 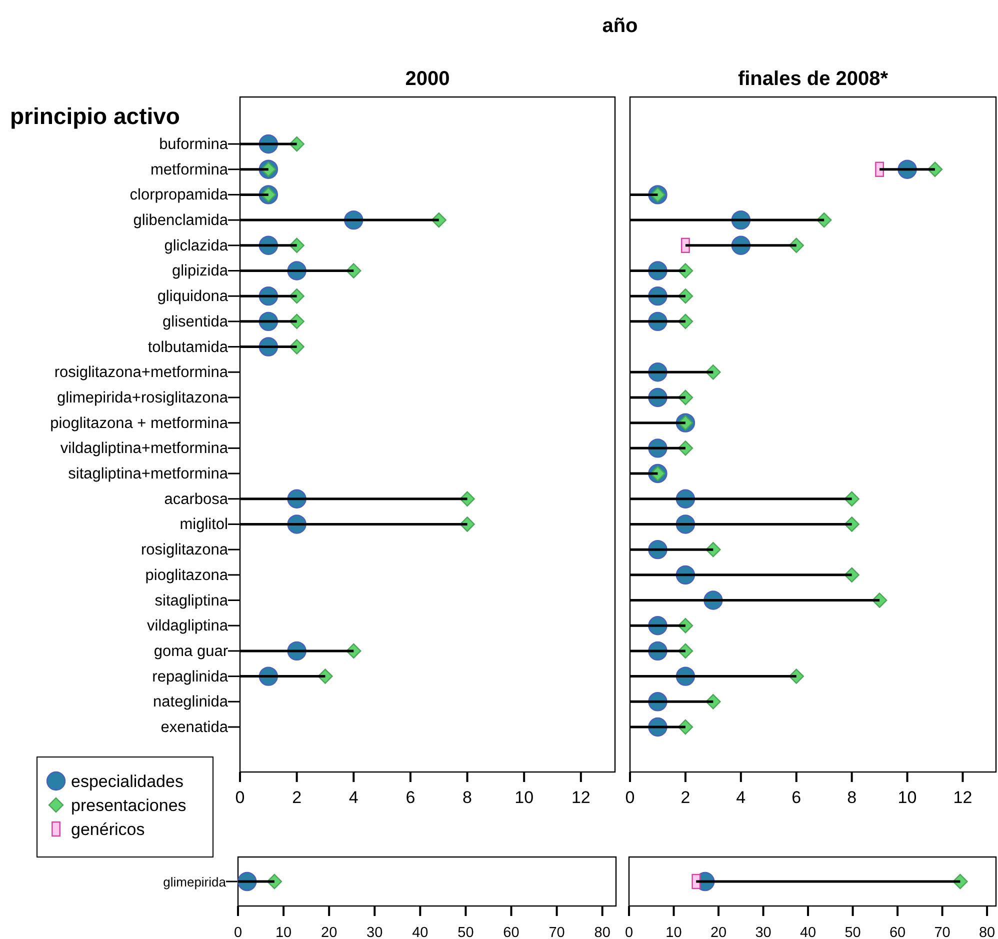 I want to click on y-tick-label: gliclazida, so click(x=196, y=245).